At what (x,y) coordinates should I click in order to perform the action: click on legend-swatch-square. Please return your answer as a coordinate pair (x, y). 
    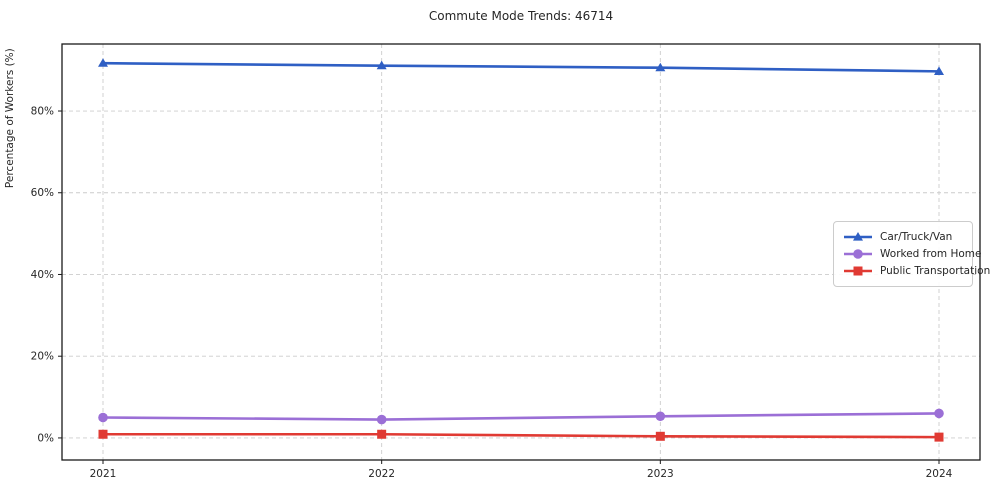
    Looking at the image, I should click on (858, 271).